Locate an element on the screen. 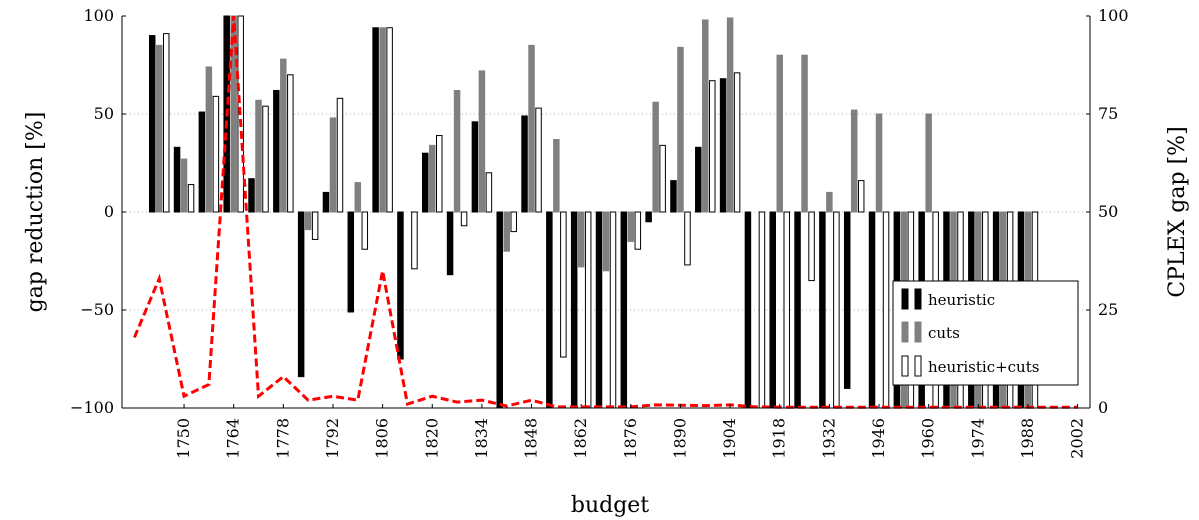 This screenshot has width=1199, height=520. bar-heuristic-1939 is located at coordinates (847, 300).